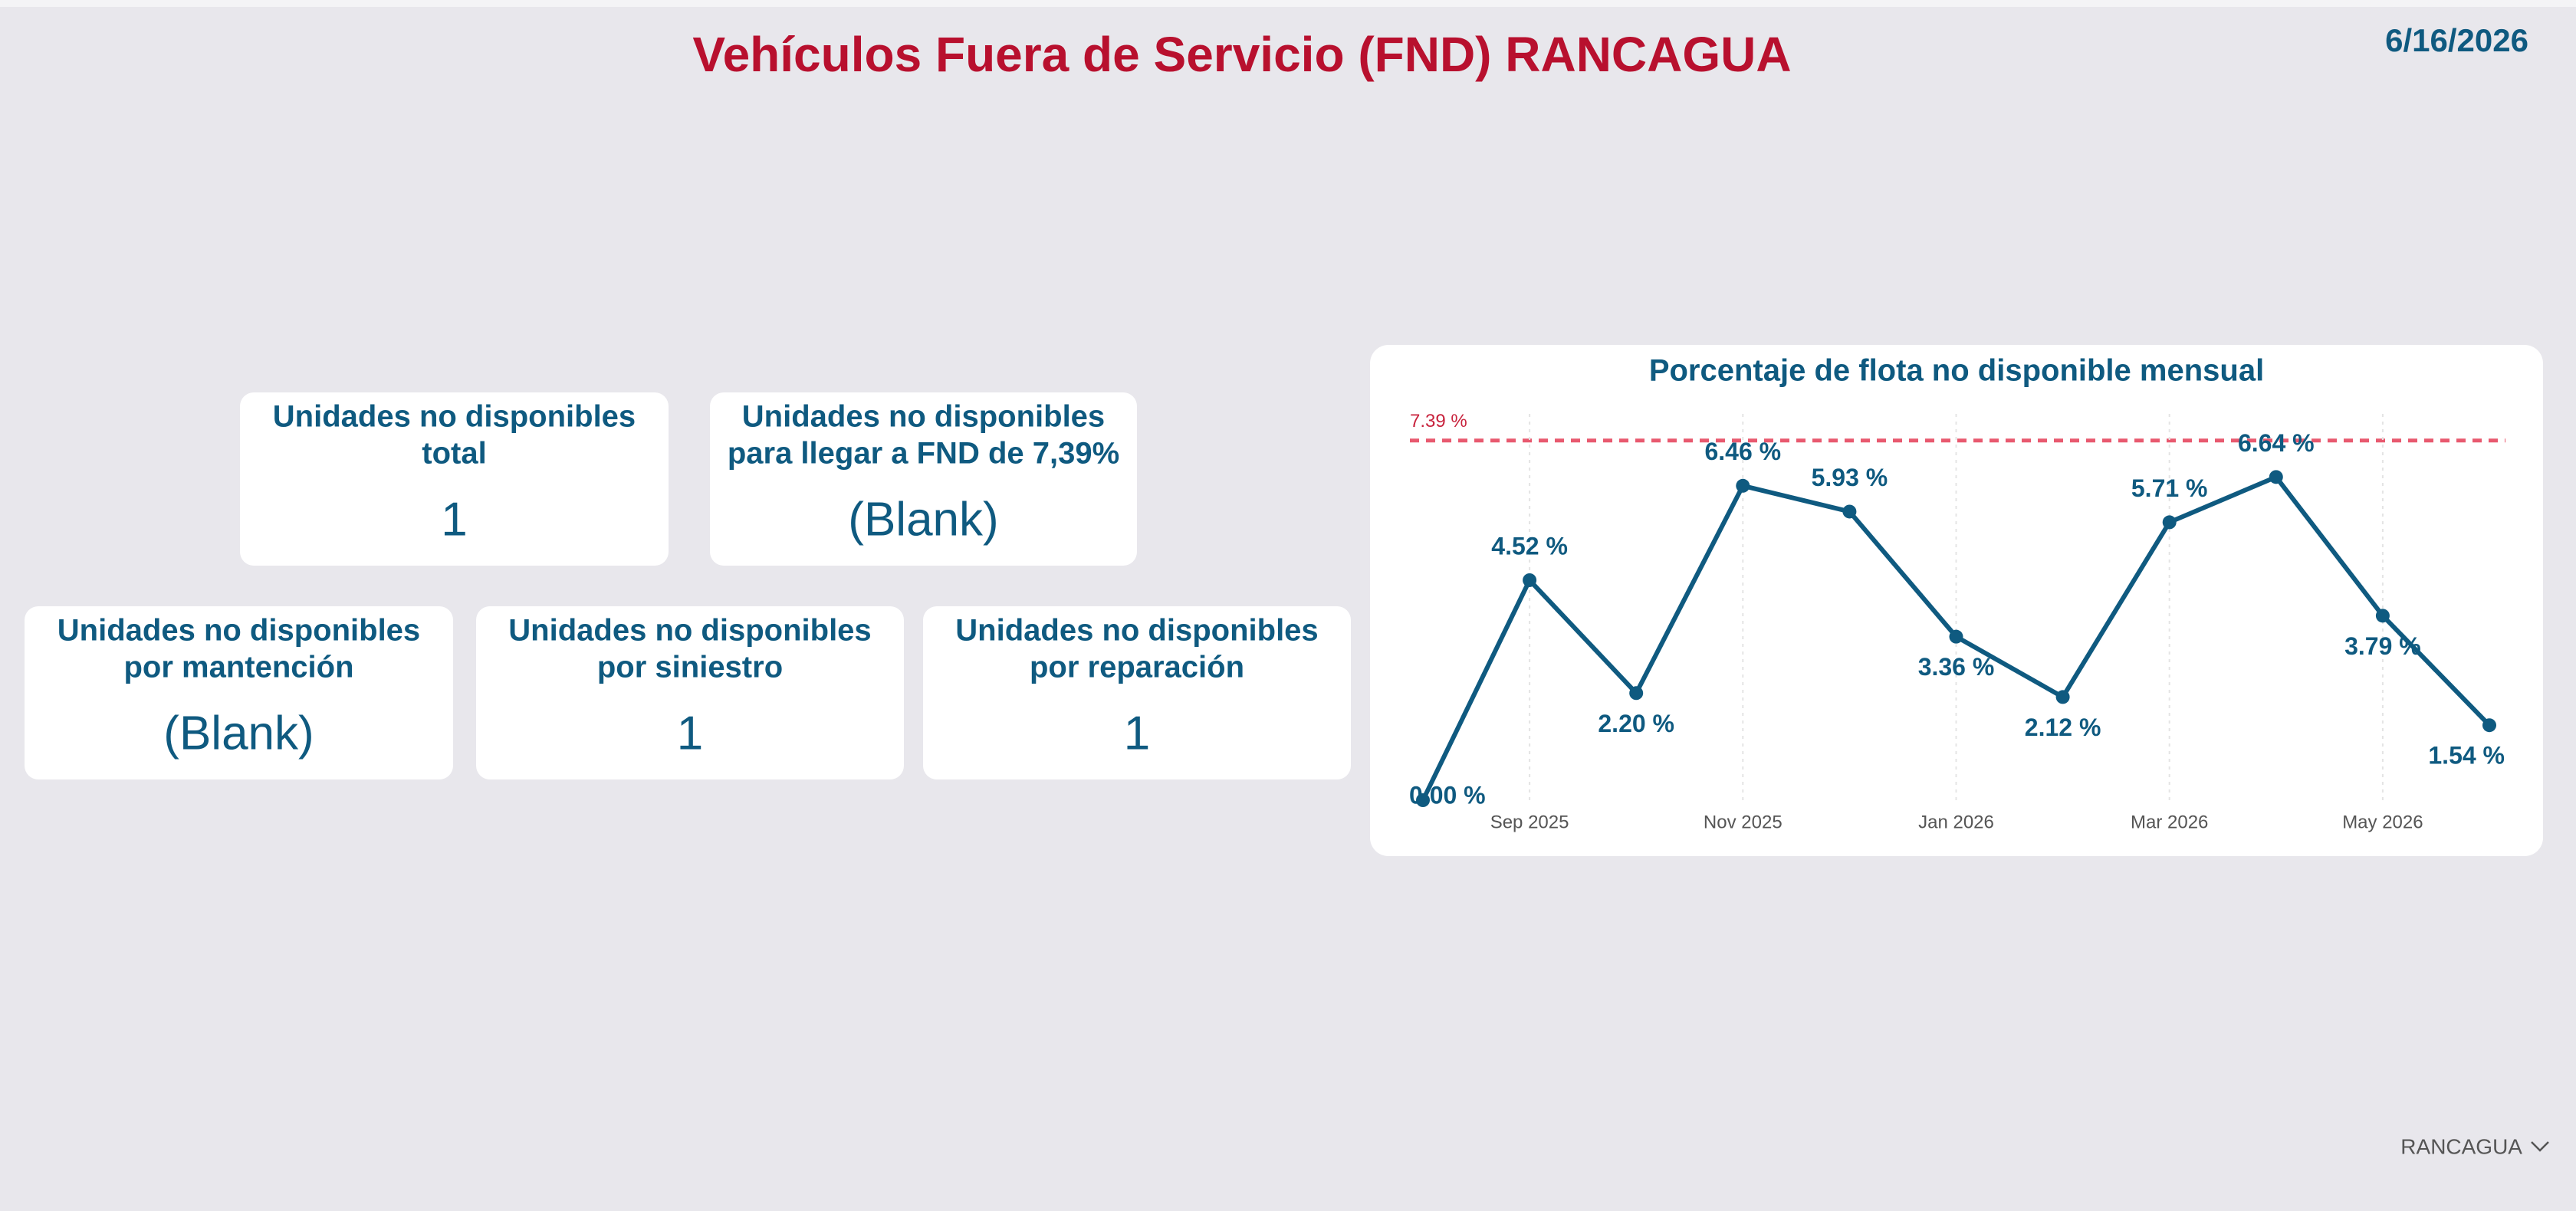 This screenshot has height=1211, width=2576. What do you see at coordinates (1743, 822) in the screenshot?
I see `x-tick-label: Nov 2025` at bounding box center [1743, 822].